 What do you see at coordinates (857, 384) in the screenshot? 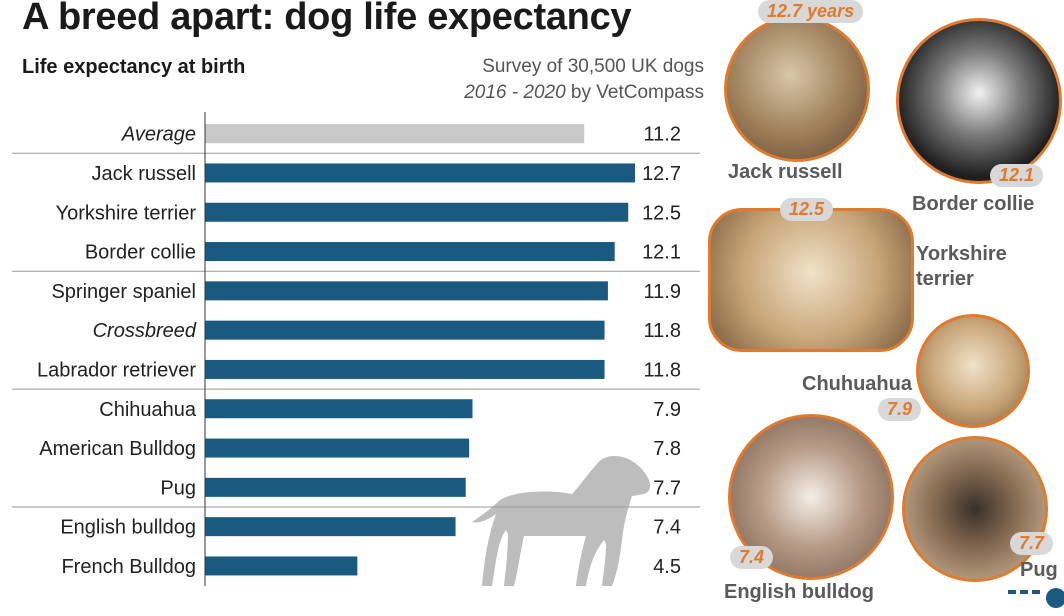
I see `photo-label-chihuahua: Chuhuahua` at bounding box center [857, 384].